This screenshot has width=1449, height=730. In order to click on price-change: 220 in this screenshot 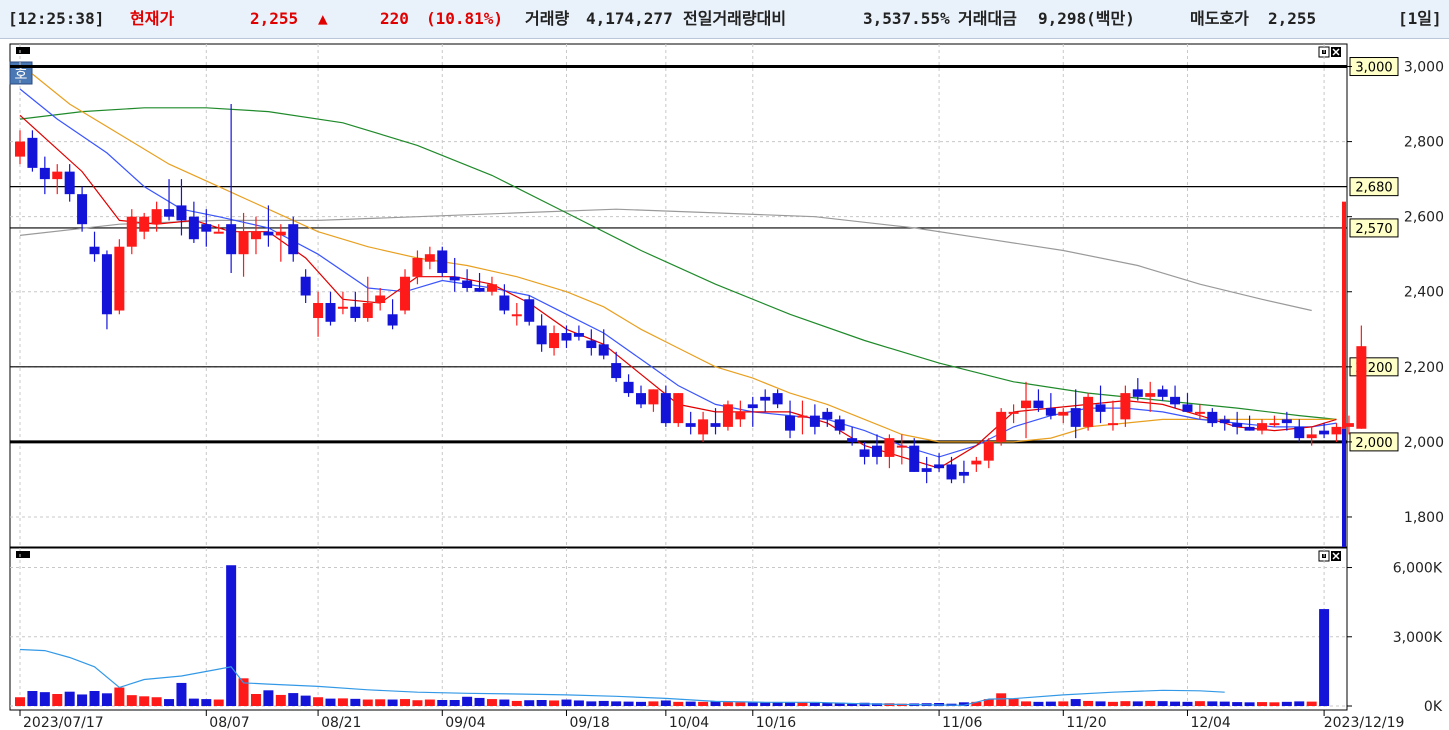, I will do `click(394, 18)`.